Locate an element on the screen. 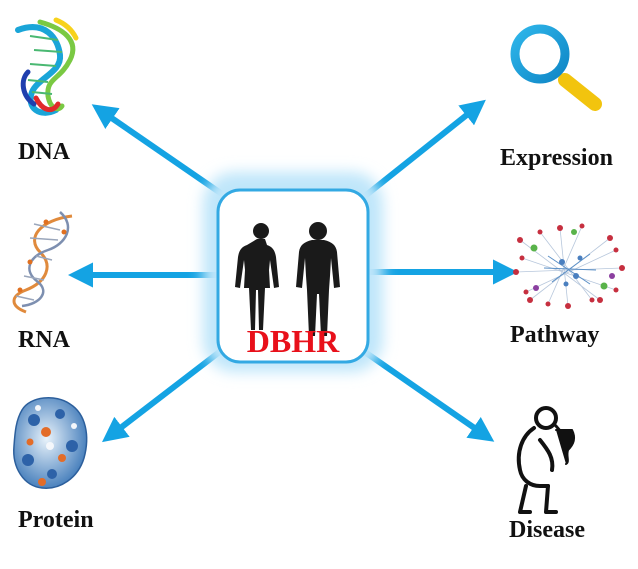 Image resolution: width=638 pixels, height=569 pixels. dna-helix-icon is located at coordinates (47, 66).